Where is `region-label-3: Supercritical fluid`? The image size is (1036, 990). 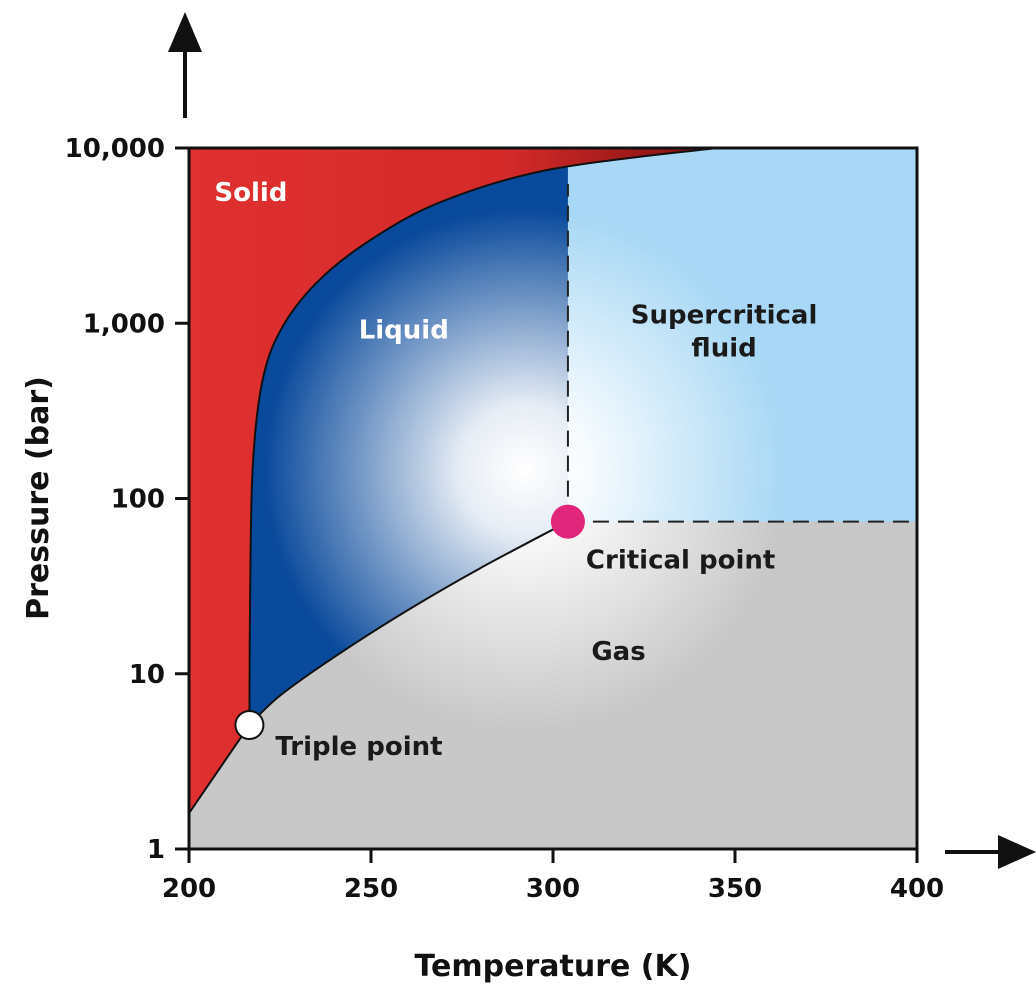
region-label-3: Supercritical fluid is located at coordinates (724, 331).